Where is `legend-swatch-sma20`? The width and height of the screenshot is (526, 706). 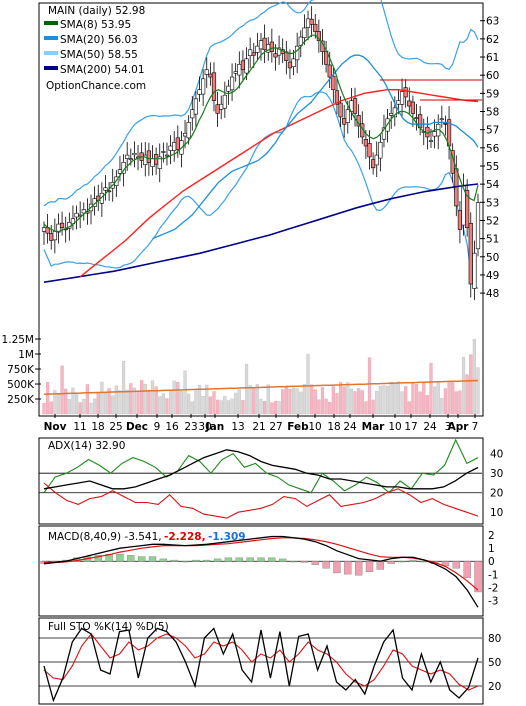 legend-swatch-sma20 is located at coordinates (51, 38).